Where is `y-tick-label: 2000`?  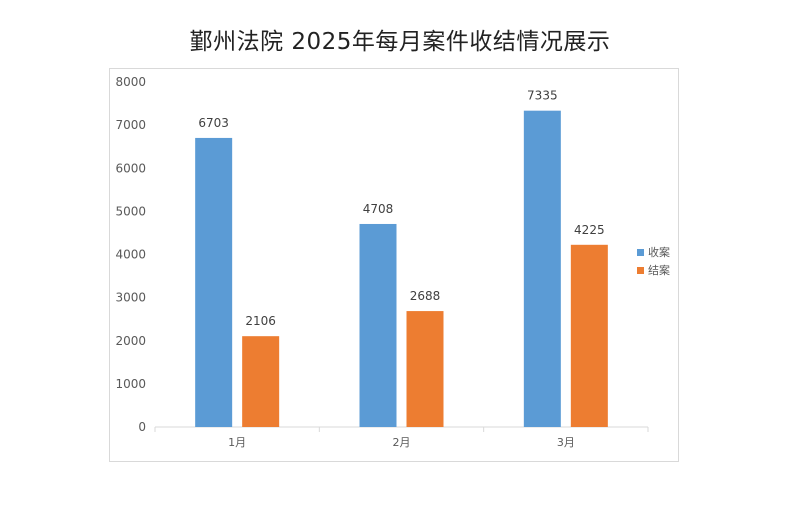
y-tick-label: 2000 is located at coordinates (130, 341).